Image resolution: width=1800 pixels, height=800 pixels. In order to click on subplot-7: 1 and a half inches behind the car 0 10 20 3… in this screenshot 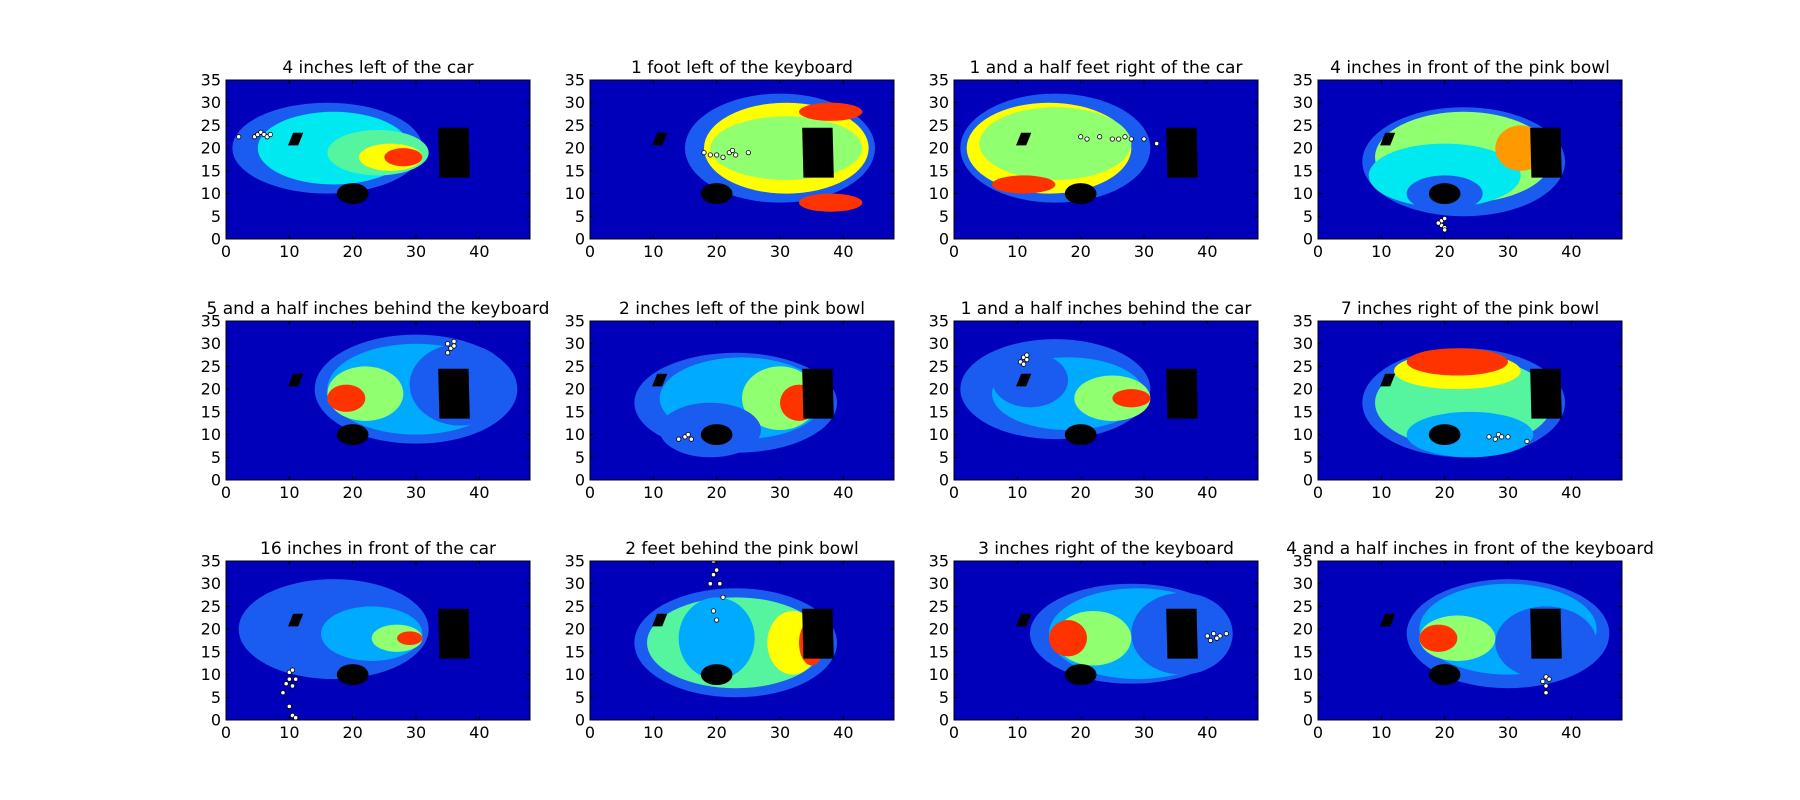, I will do `click(1094, 400)`.